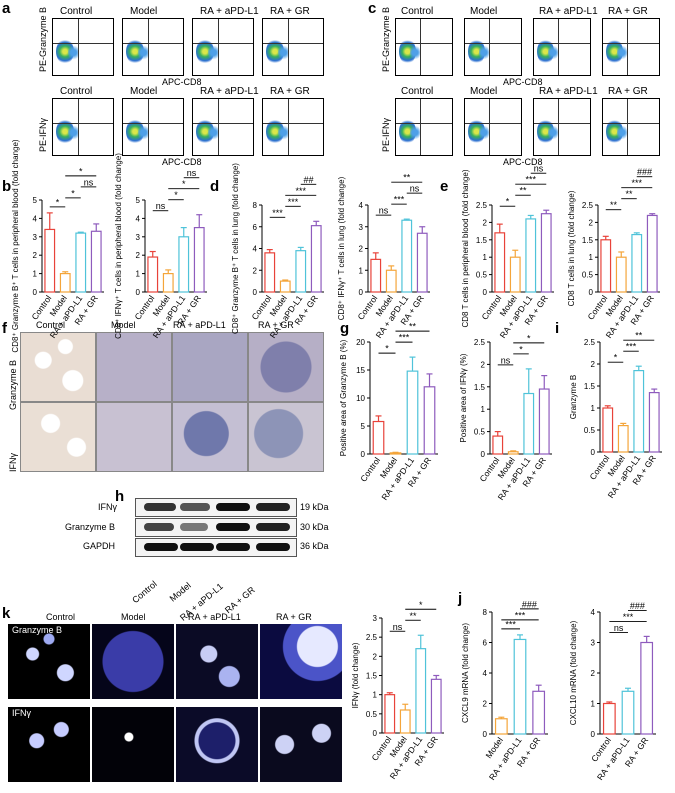  Describe the element at coordinates (21, 713) in the screenshot. I see `fluor-row-ifn: IFNγ` at that location.